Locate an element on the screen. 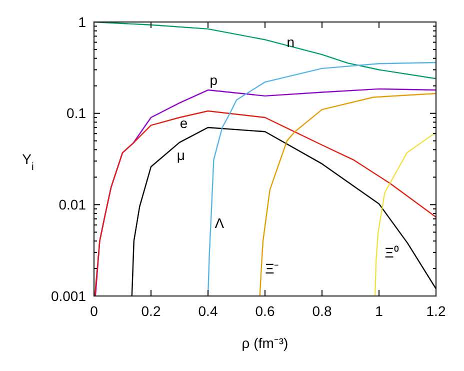 The image size is (464, 371). y-tick-label: 0.1 is located at coordinates (76, 113).